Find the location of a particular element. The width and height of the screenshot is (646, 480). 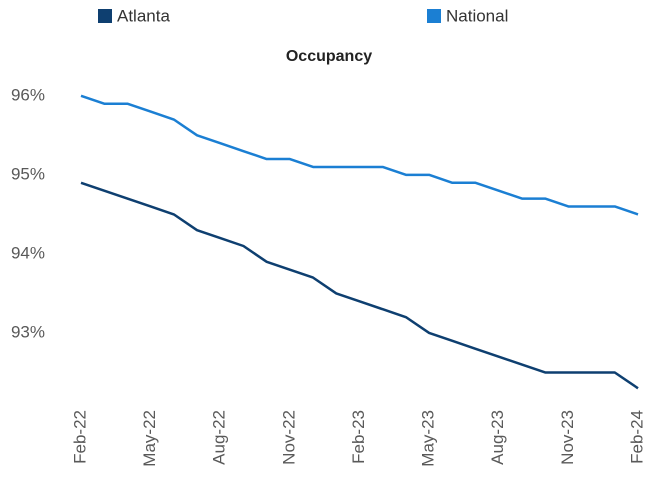

x-tick-label: Feb-23 is located at coordinates (358, 437).